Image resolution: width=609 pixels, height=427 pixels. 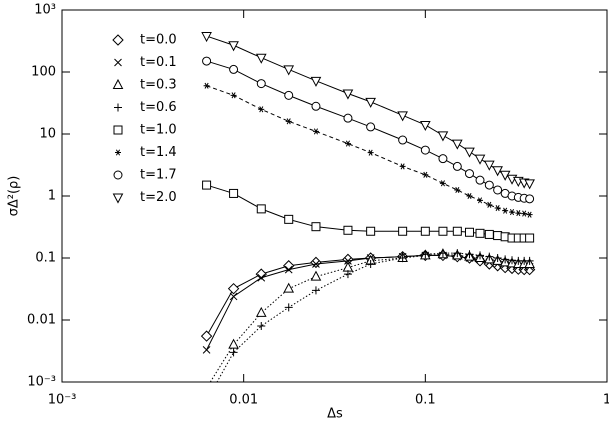 What do you see at coordinates (158, 40) in the screenshot?
I see `legend-label: t=0.0` at bounding box center [158, 40].